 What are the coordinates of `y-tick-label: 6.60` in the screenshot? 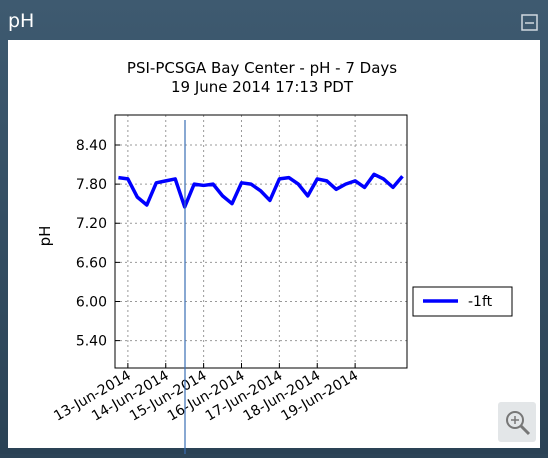 It's located at (91, 263).